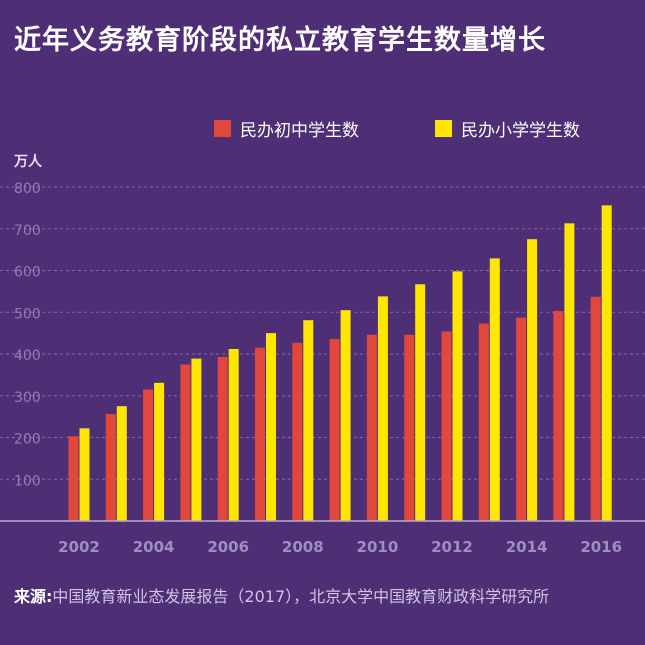  What do you see at coordinates (27, 356) in the screenshot?
I see `y-tick-label-400: 400` at bounding box center [27, 356].